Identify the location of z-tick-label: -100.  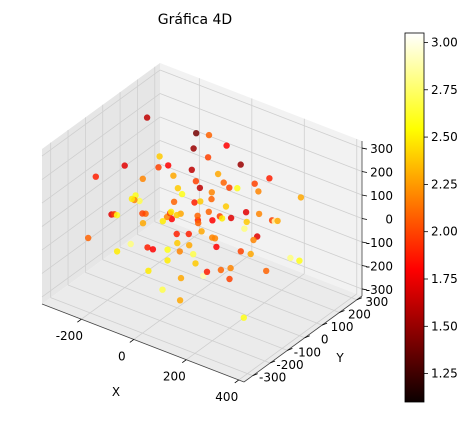
(379, 243).